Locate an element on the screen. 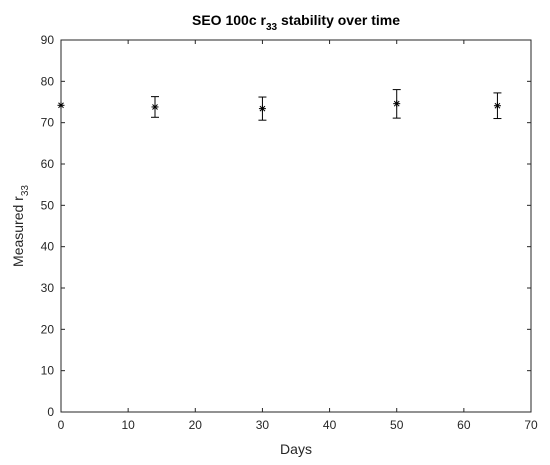 The height and width of the screenshot is (465, 550). y-tick-label: 90 is located at coordinates (48, 40).